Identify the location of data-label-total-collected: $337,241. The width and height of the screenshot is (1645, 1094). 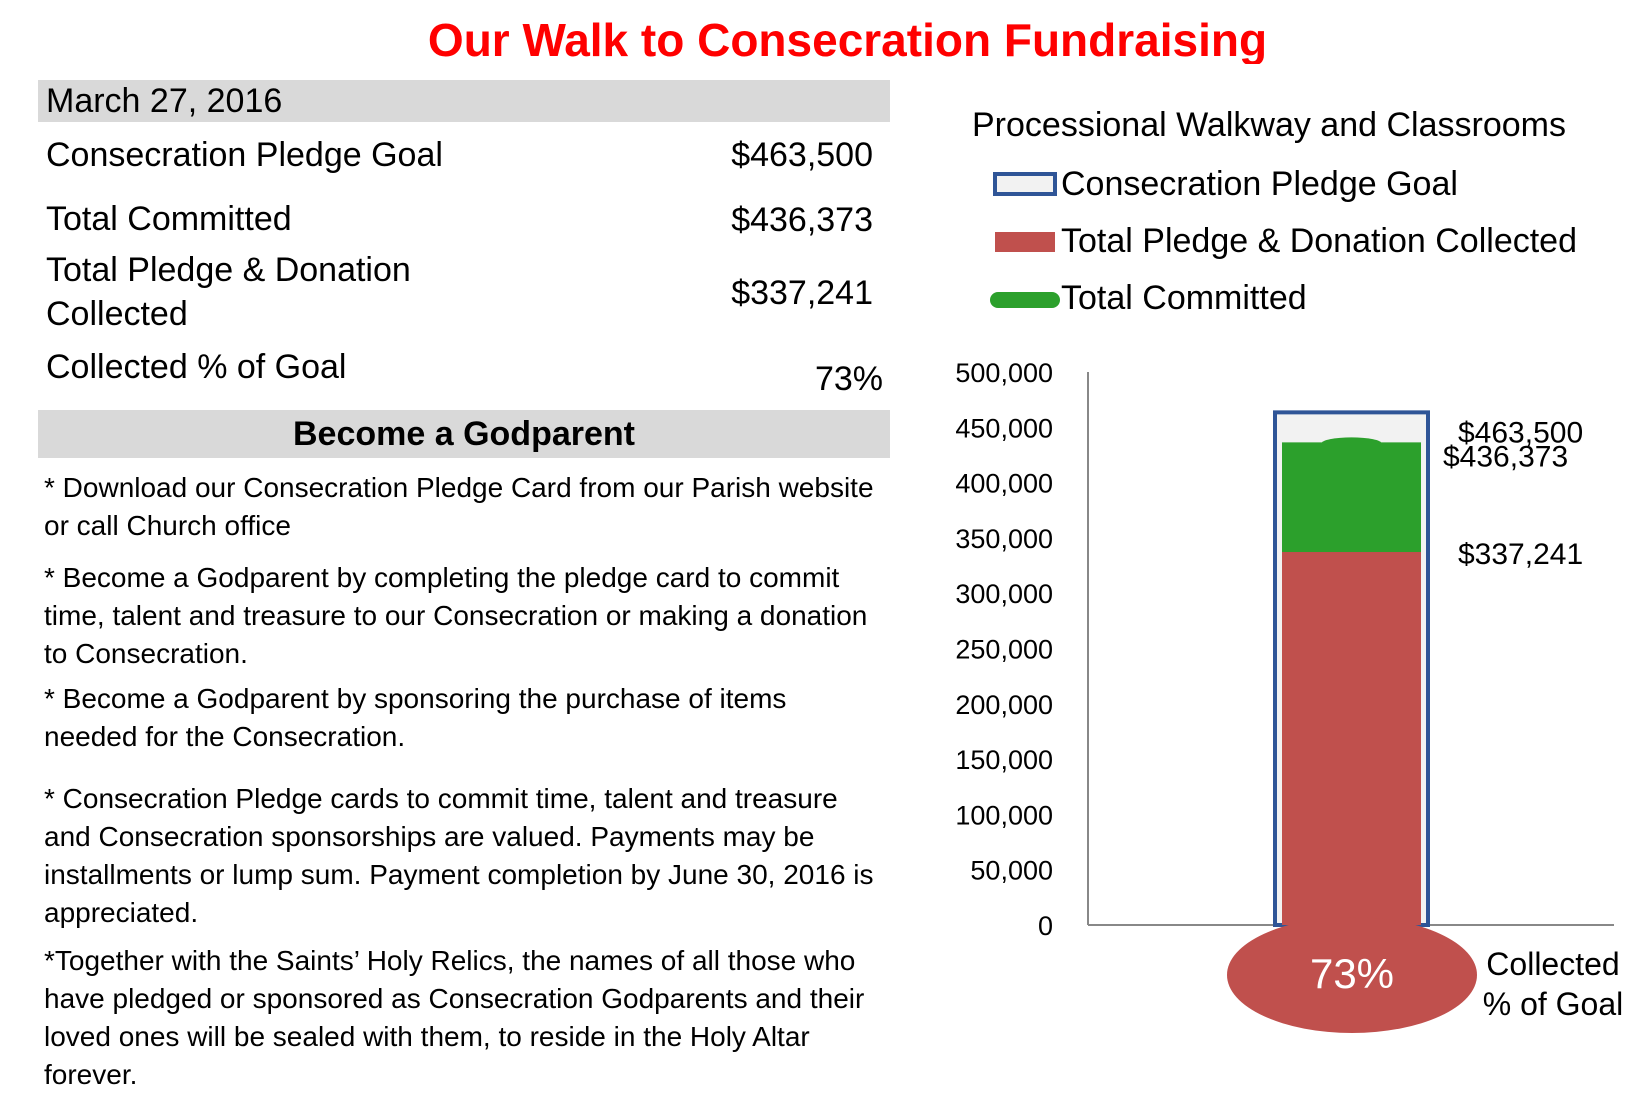
(1520, 554).